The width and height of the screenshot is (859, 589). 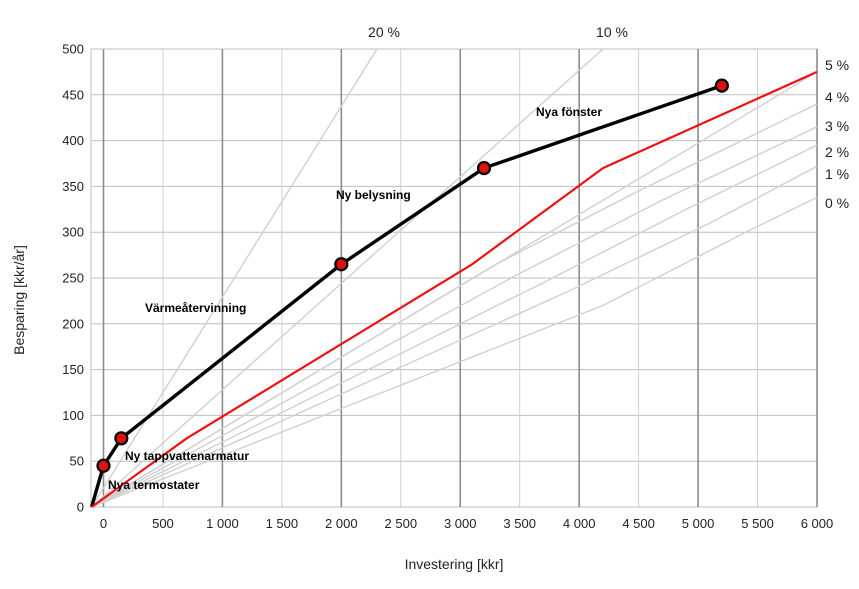 I want to click on reference-line-label: 0 %, so click(x=837, y=203).